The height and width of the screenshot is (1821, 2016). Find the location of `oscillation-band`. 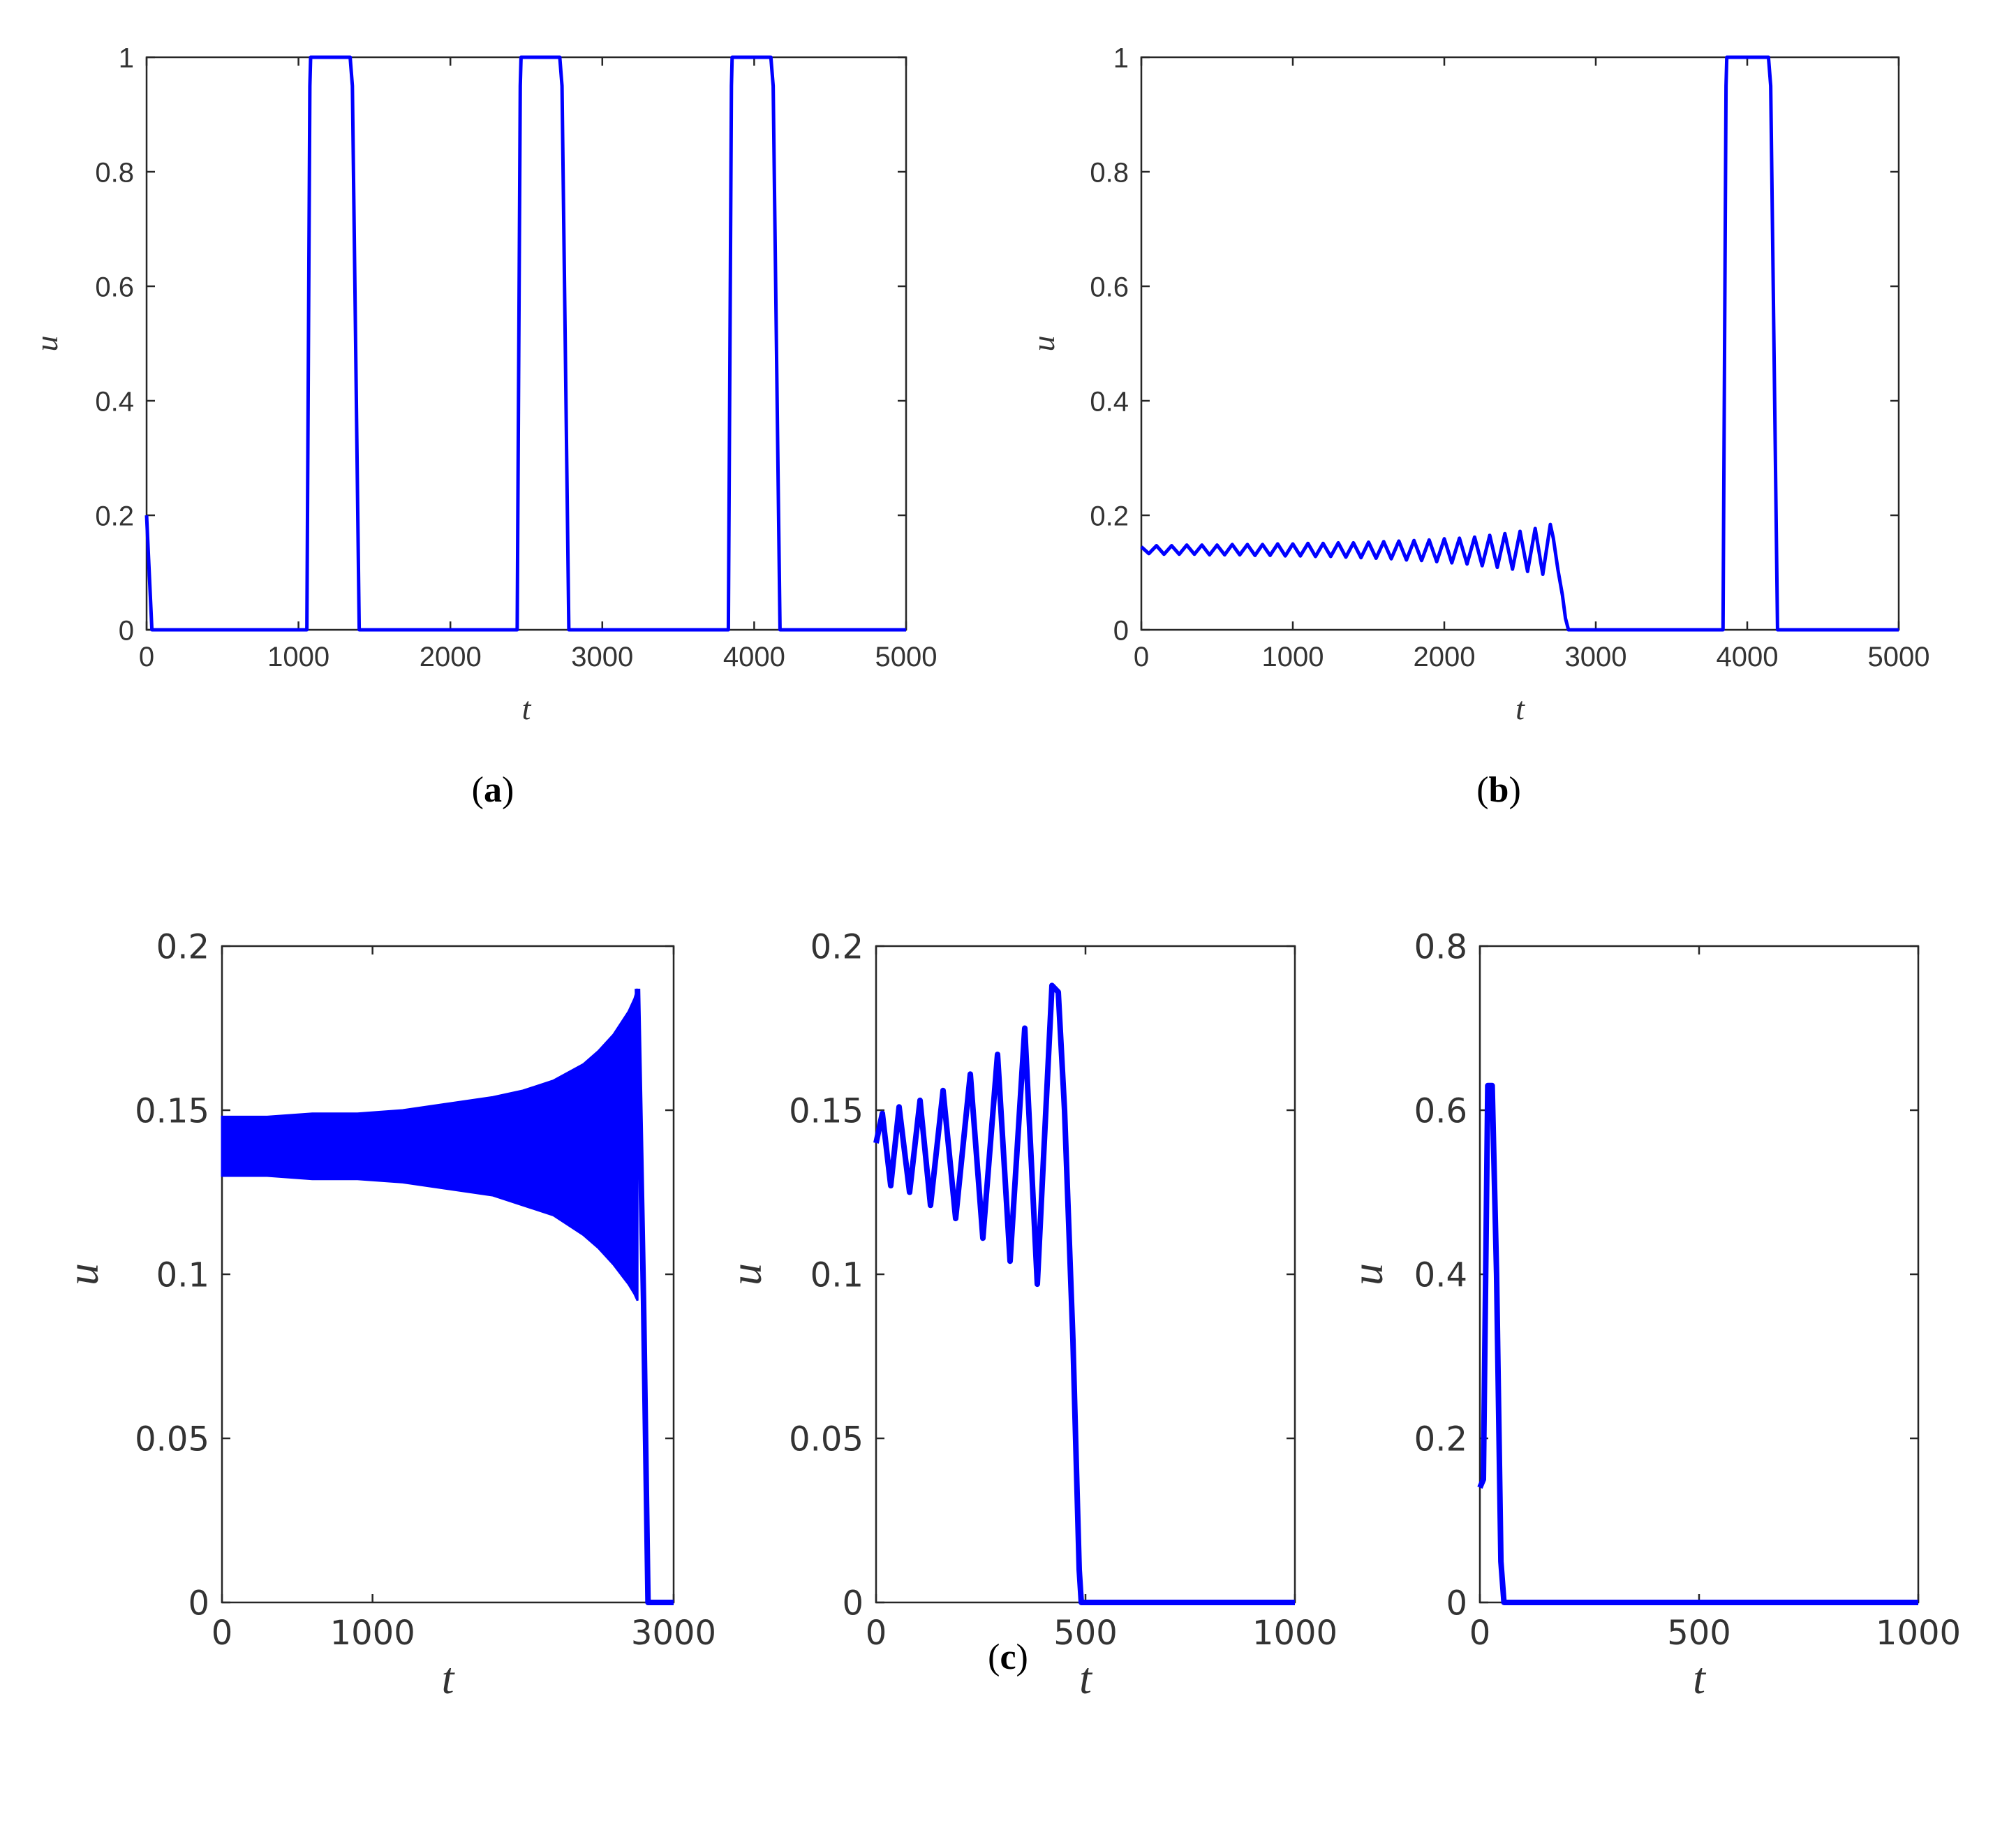

oscillation-band is located at coordinates (430, 1145).